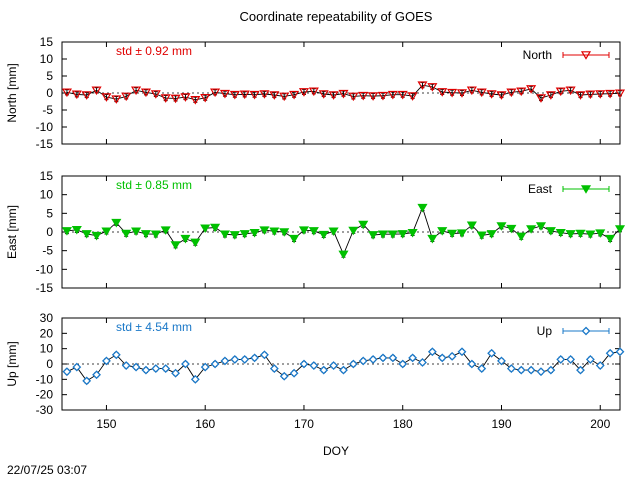 This screenshot has width=640, height=480. What do you see at coordinates (336, 16) in the screenshot?
I see `chart-title: Coordinate repeatability of GOES` at bounding box center [336, 16].